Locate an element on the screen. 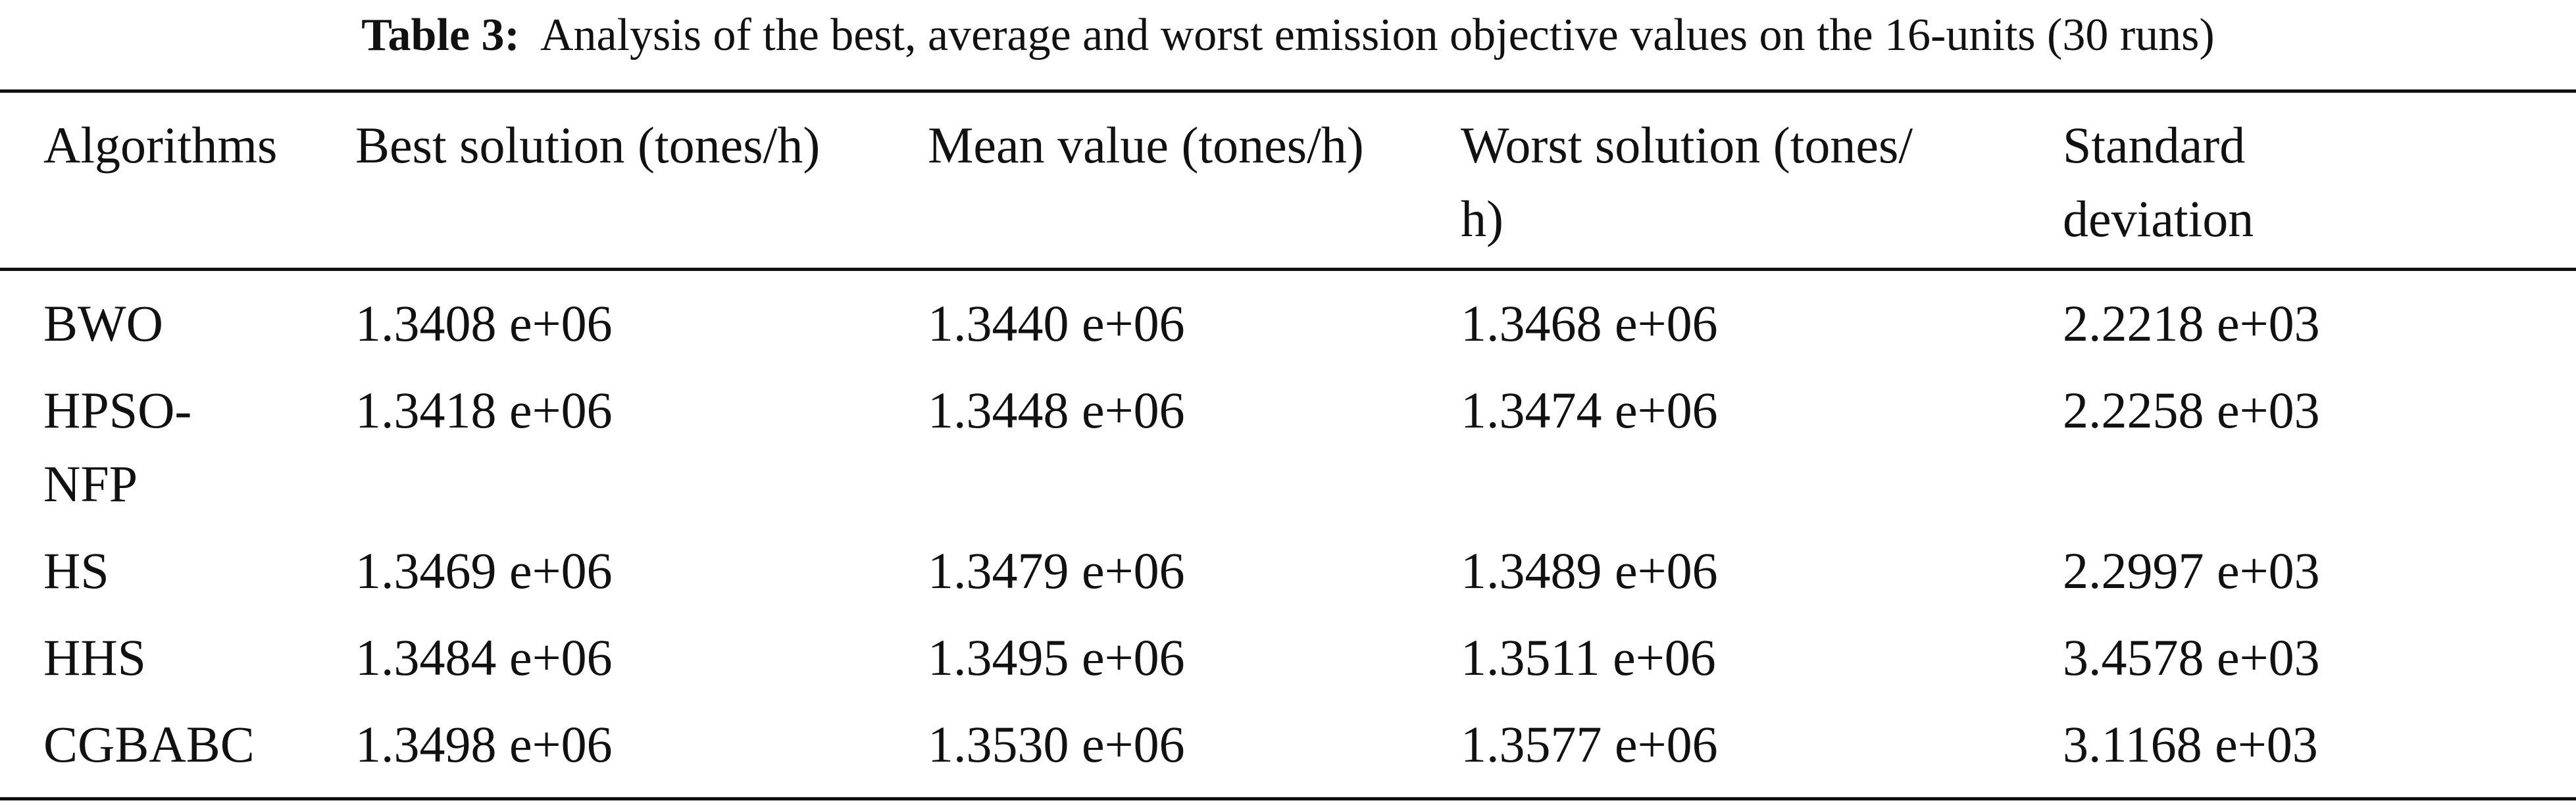  table-bottom-rule is located at coordinates (1288, 798).